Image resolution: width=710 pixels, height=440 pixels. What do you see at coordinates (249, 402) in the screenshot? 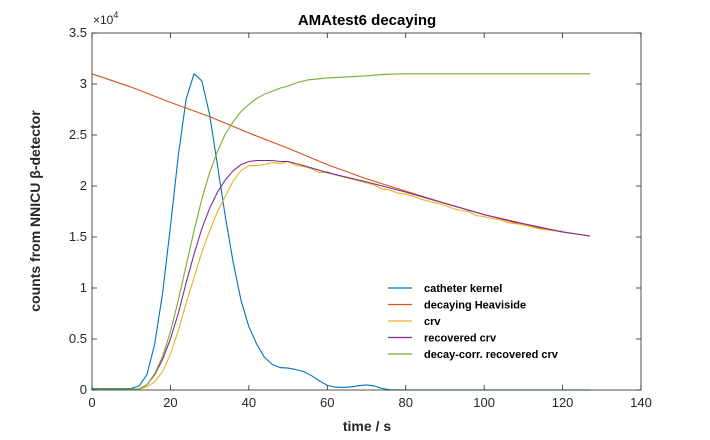
I see `x-tick-label: 40` at bounding box center [249, 402].